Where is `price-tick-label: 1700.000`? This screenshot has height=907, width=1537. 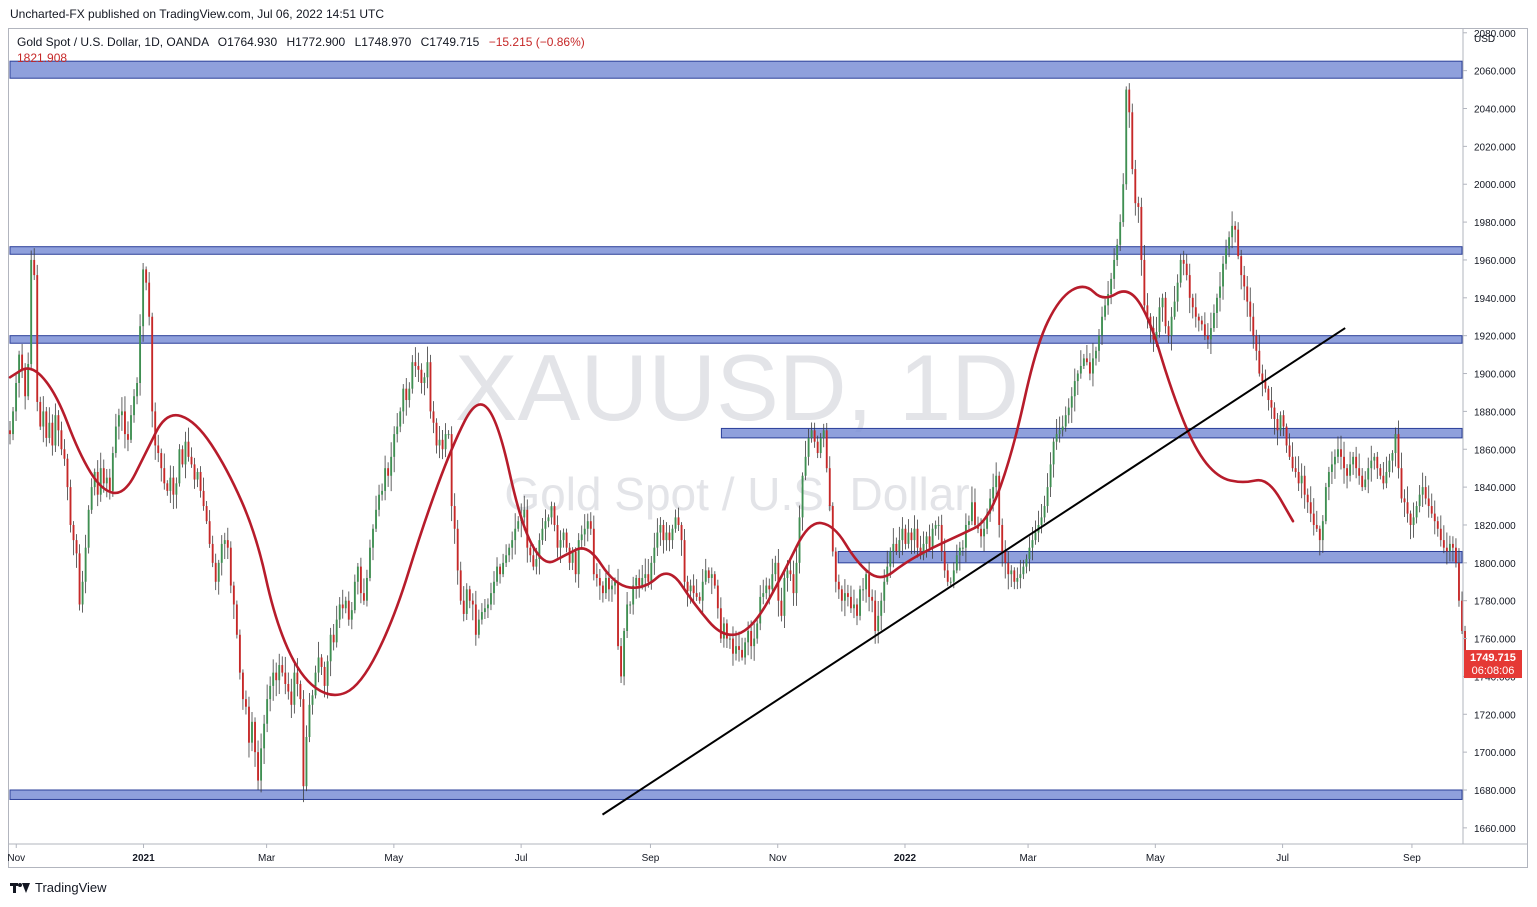
price-tick-label: 1700.000 is located at coordinates (1495, 753).